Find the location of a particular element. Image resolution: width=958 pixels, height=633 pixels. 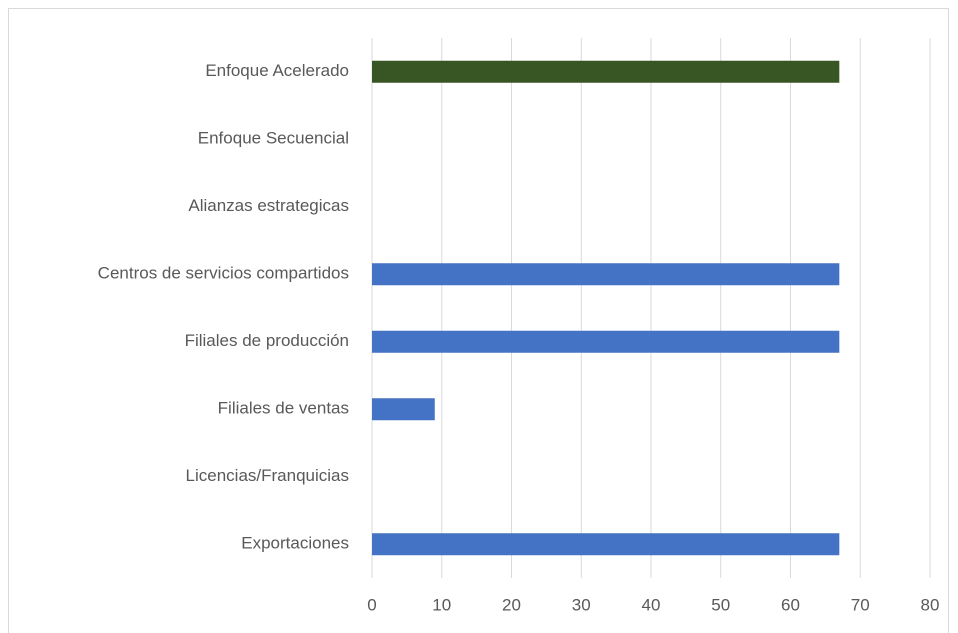

x-tick-label: 10 is located at coordinates (441, 604).